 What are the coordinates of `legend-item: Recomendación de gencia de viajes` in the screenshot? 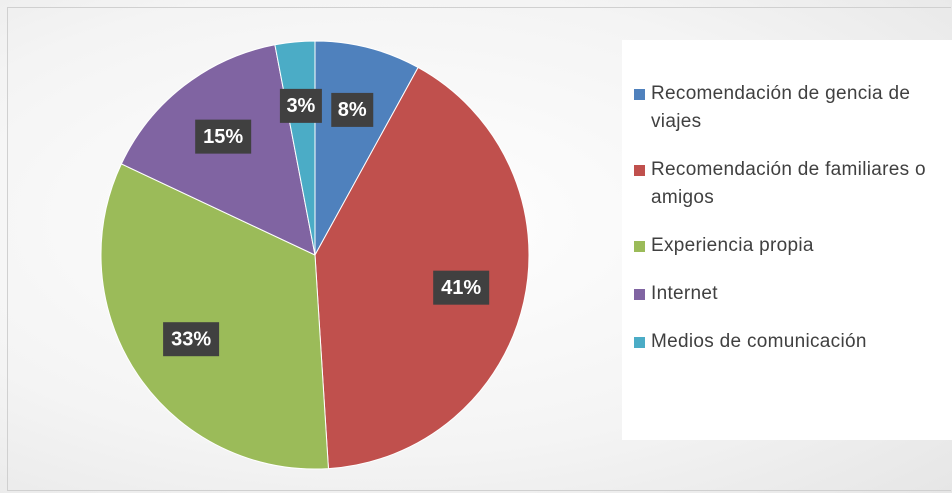 It's located at (789, 108).